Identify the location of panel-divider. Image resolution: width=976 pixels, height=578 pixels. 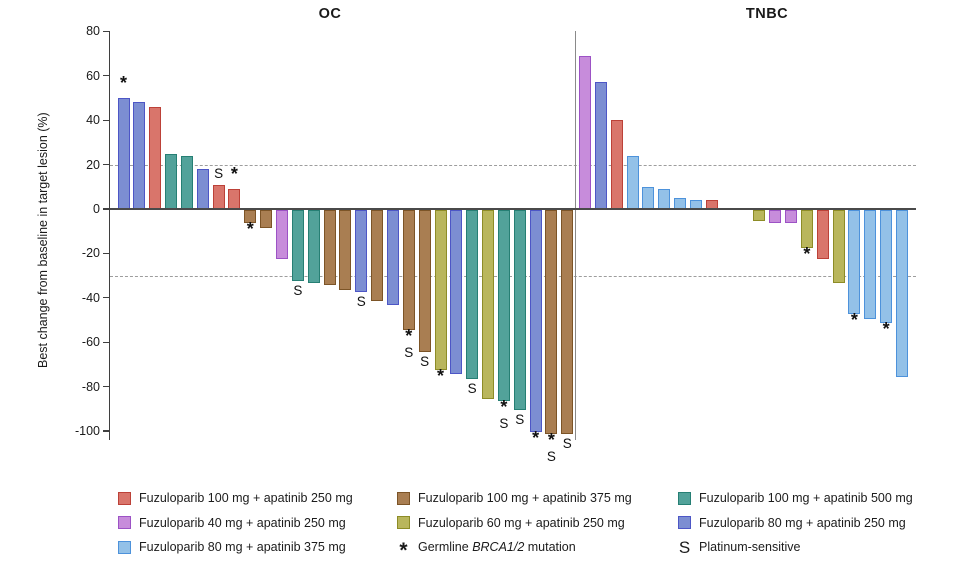
(576, 235).